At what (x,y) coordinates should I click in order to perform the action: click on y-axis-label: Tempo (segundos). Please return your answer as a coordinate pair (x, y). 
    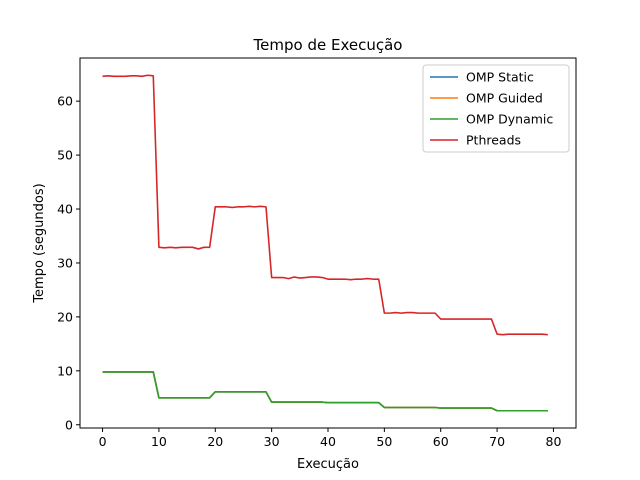
    Looking at the image, I should click on (39, 243).